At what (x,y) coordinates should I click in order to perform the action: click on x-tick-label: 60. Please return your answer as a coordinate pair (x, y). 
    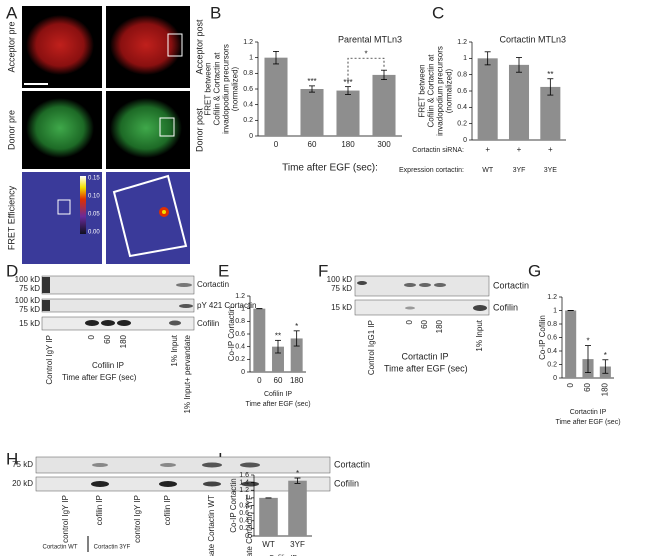
    Looking at the image, I should click on (587, 386).